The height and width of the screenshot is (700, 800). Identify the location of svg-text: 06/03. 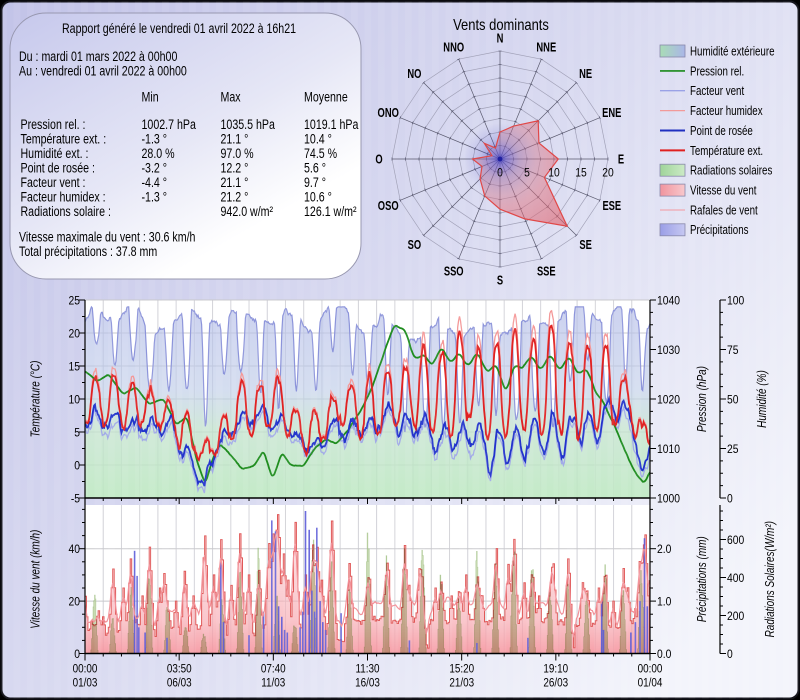
(179, 683).